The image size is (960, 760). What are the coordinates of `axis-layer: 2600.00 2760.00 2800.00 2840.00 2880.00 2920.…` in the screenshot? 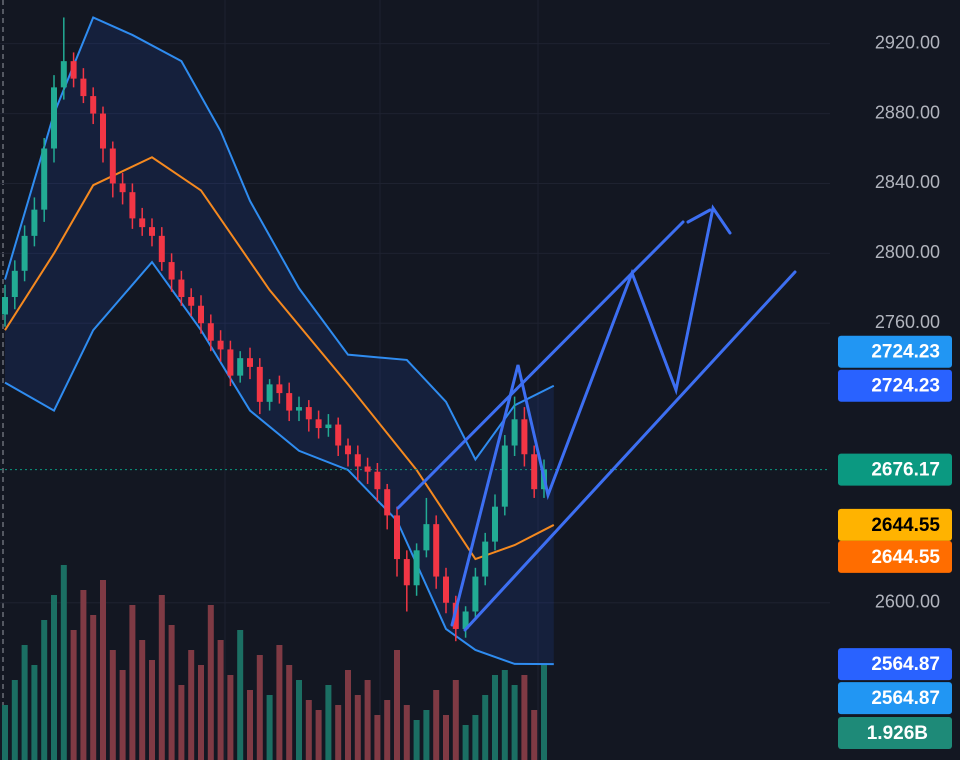 It's located at (895, 390).